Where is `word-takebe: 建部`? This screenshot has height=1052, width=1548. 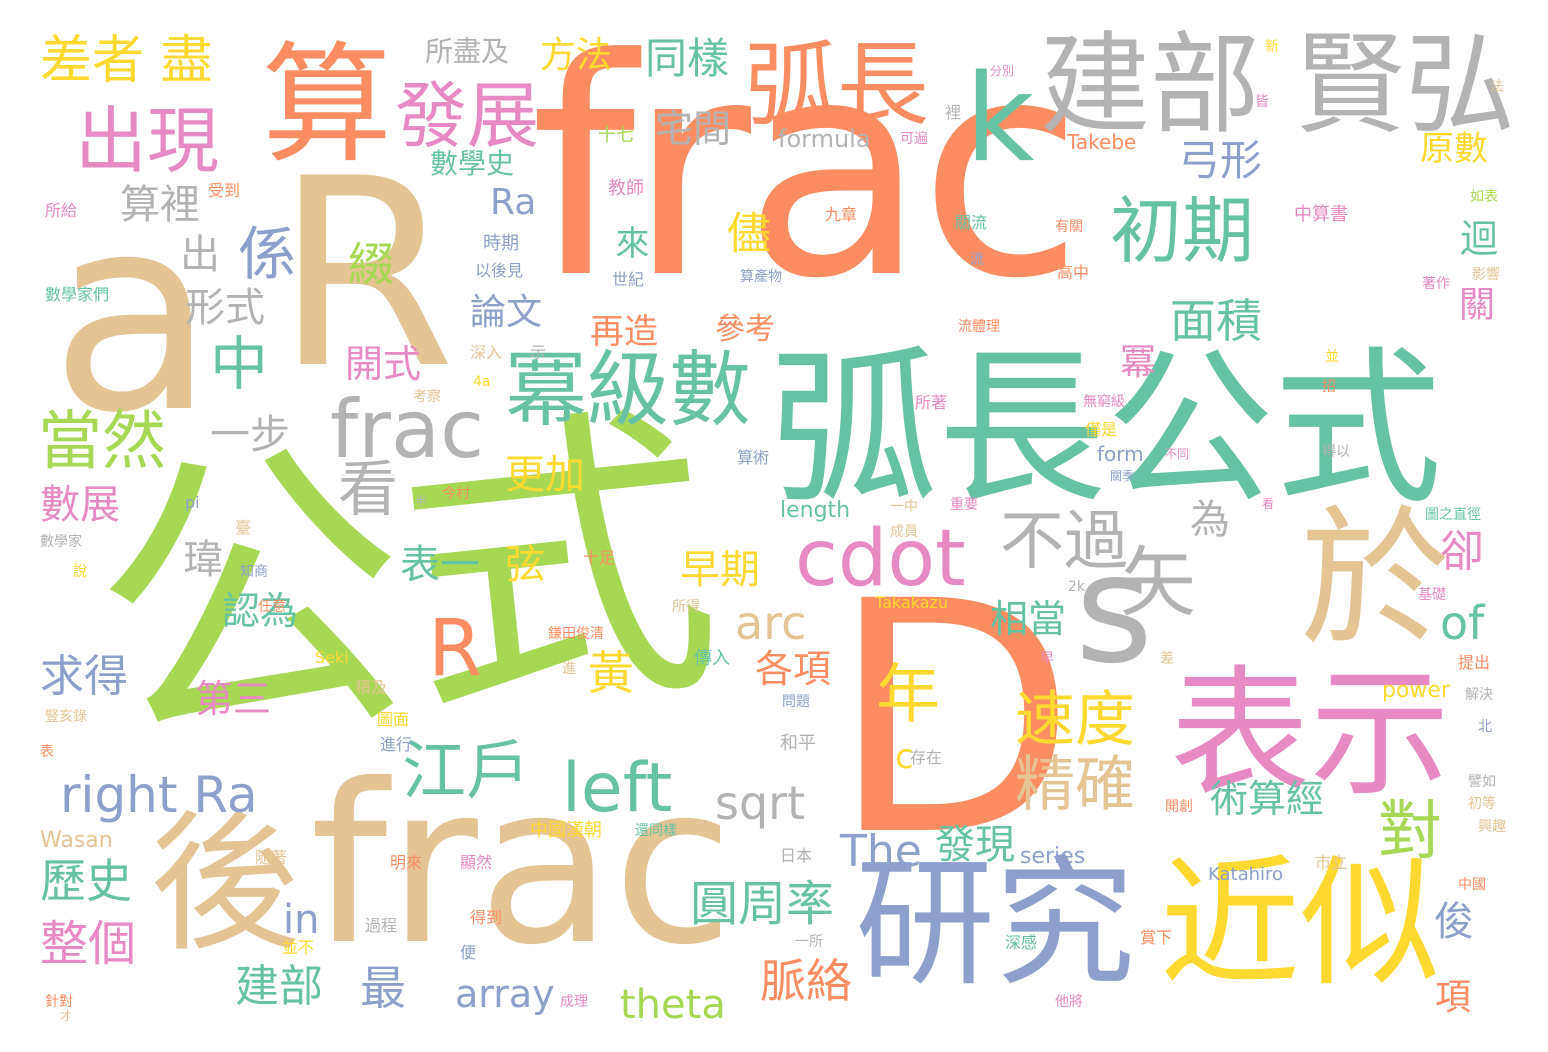 word-takebe: 建部 is located at coordinates (1150, 85).